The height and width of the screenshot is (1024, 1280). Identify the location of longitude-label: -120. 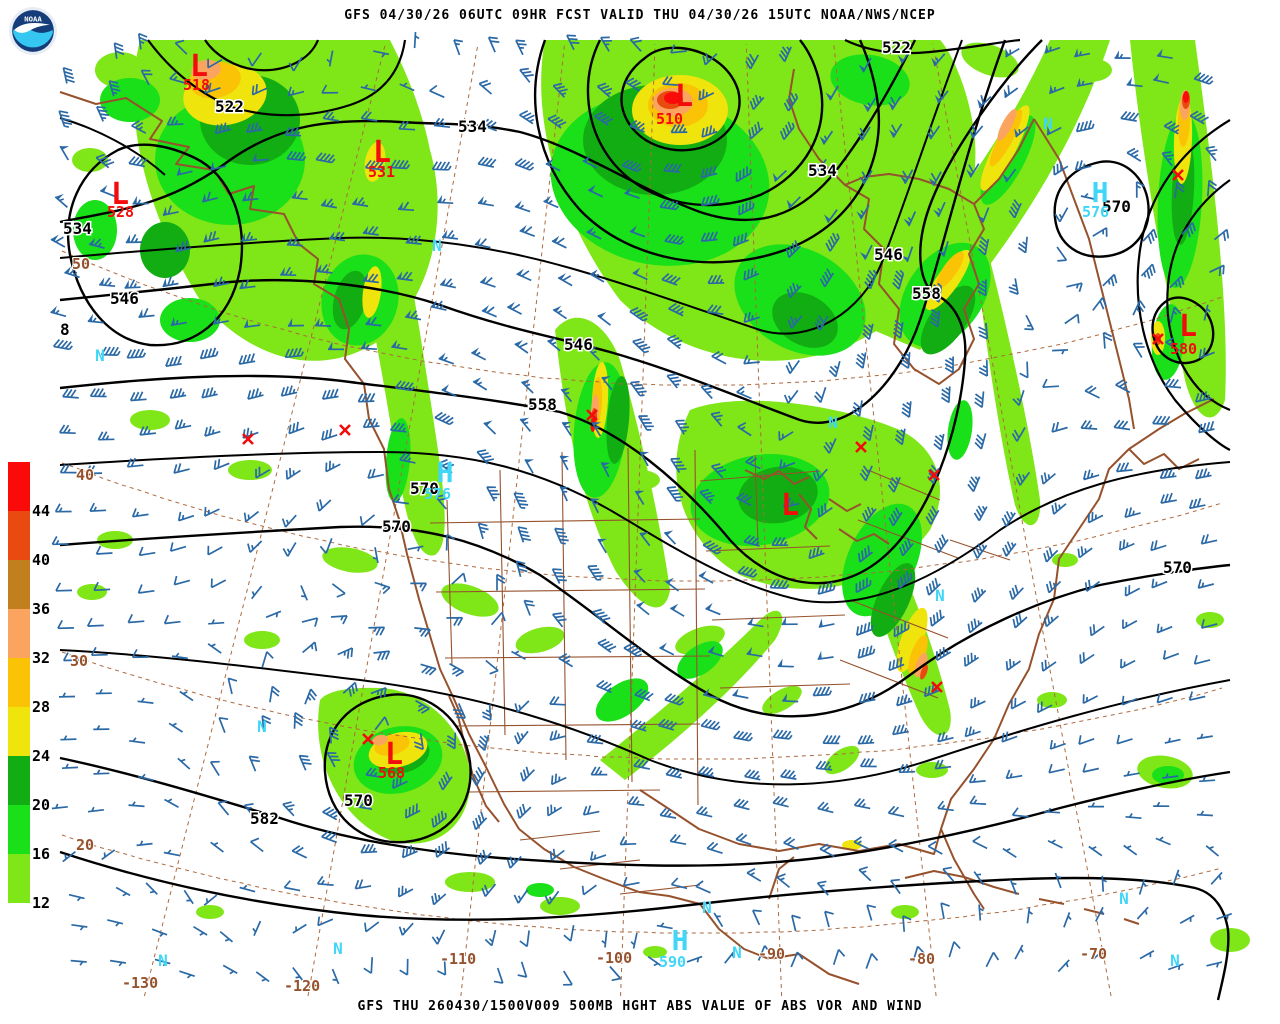
(302, 986).